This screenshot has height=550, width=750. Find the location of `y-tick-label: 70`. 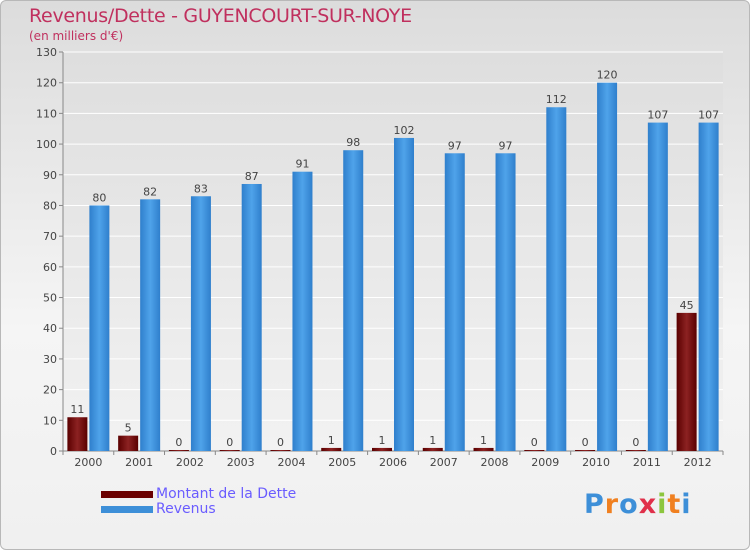

y-tick-label: 70 is located at coordinates (50, 236).